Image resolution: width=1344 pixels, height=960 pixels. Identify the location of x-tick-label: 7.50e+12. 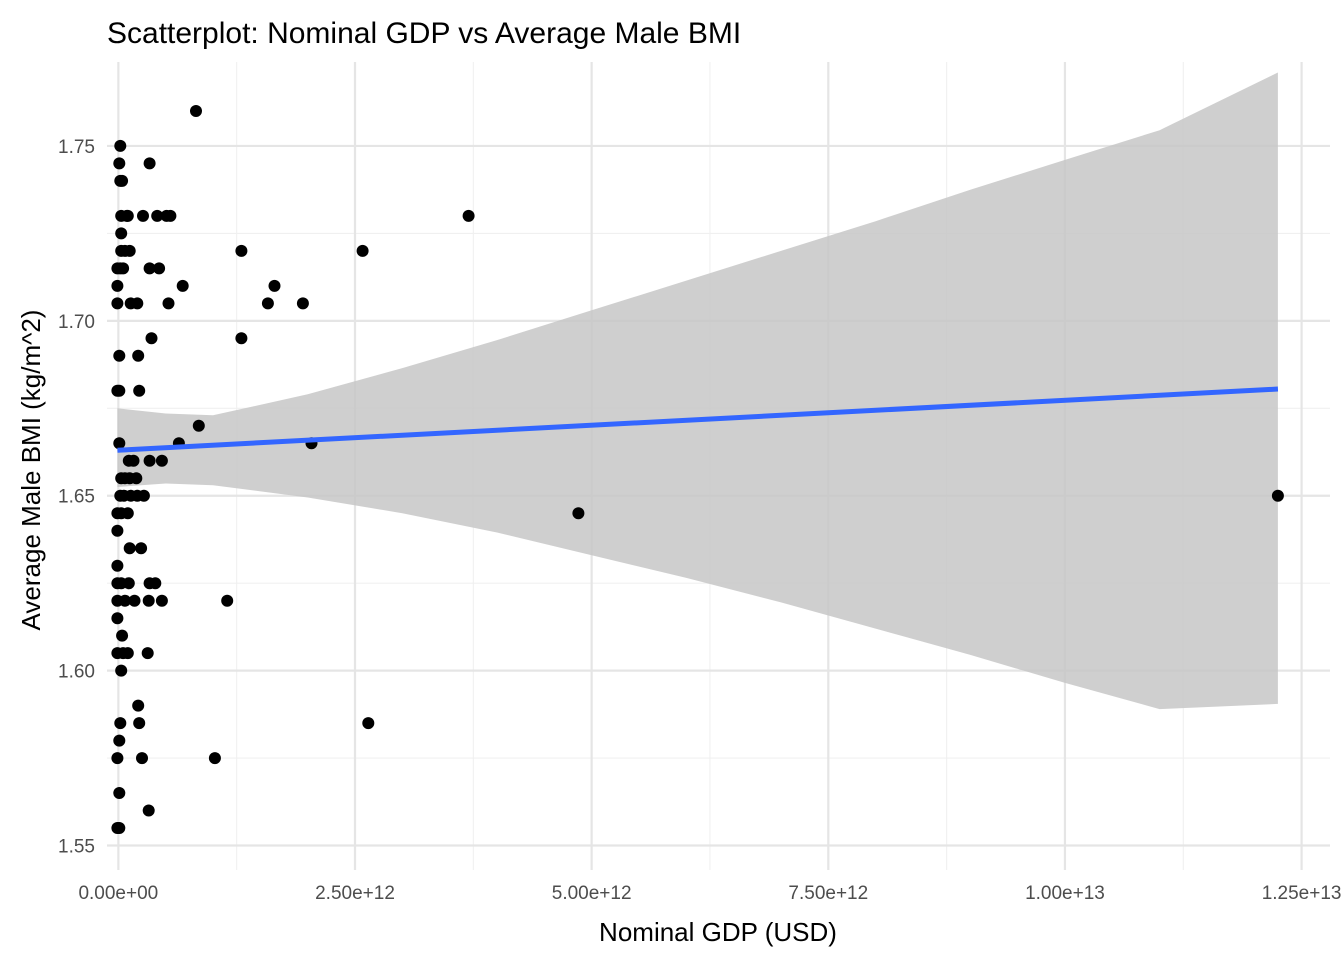
(828, 893).